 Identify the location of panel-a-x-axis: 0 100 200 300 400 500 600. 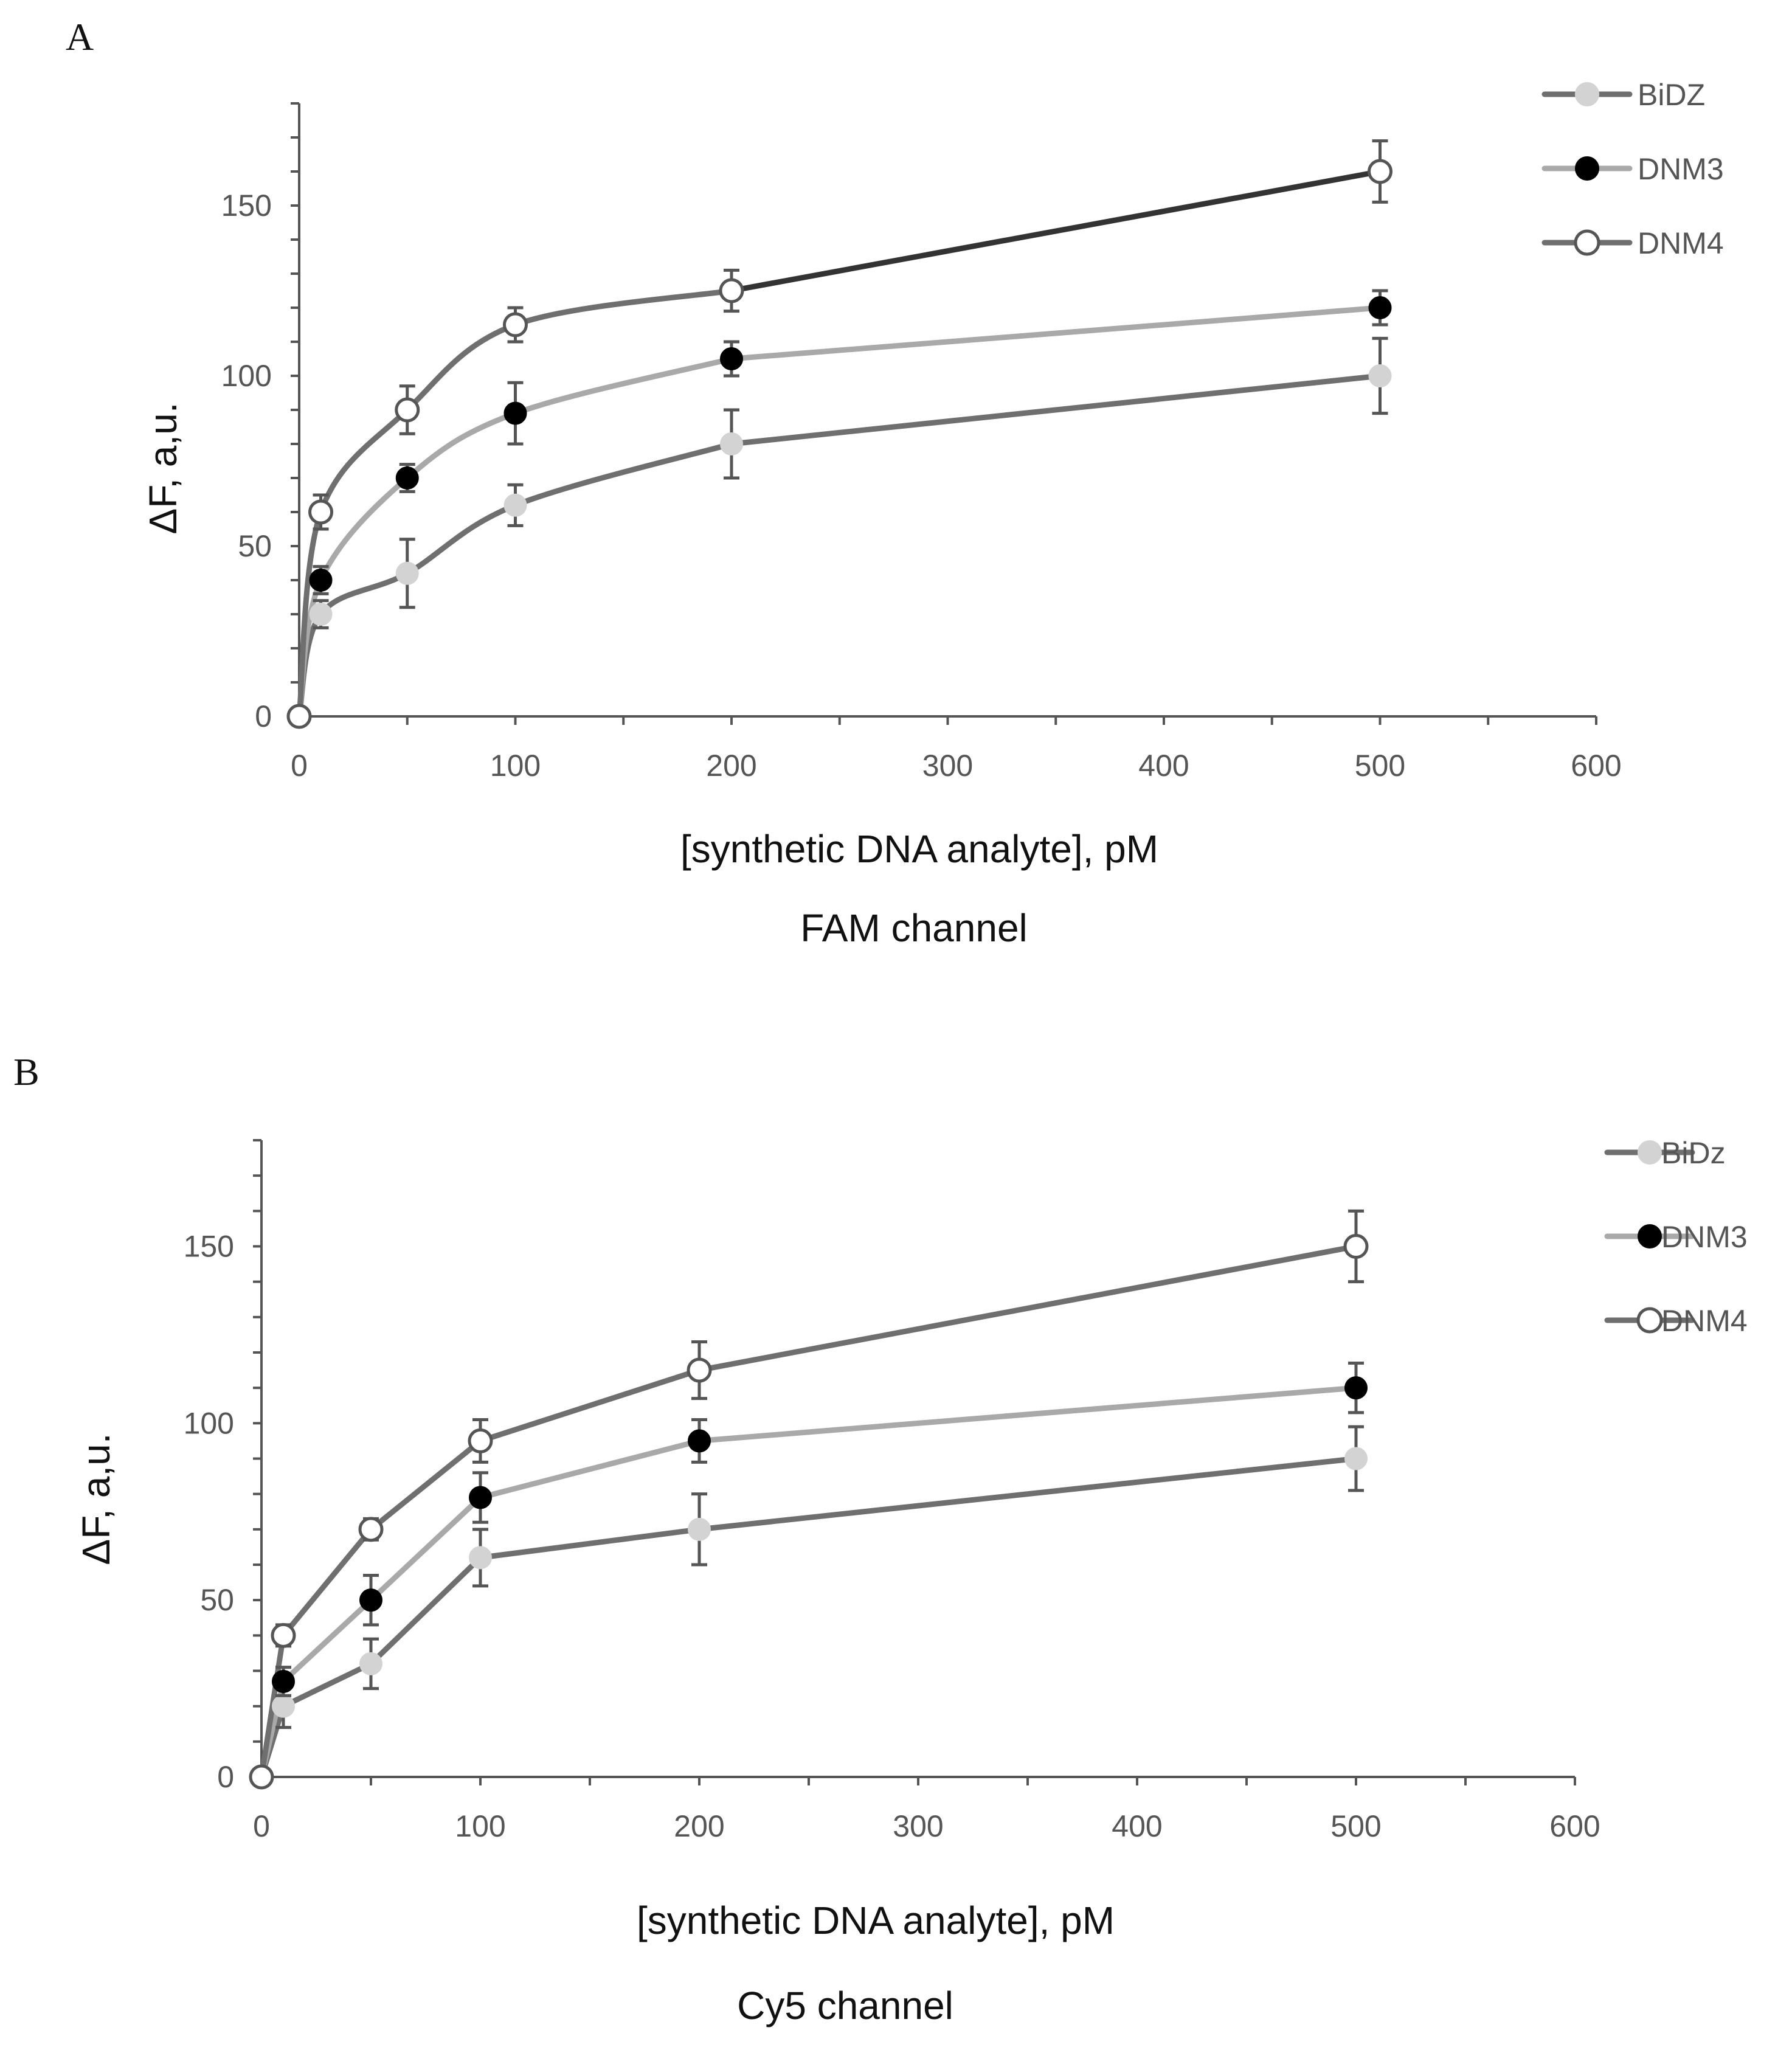
(956, 749).